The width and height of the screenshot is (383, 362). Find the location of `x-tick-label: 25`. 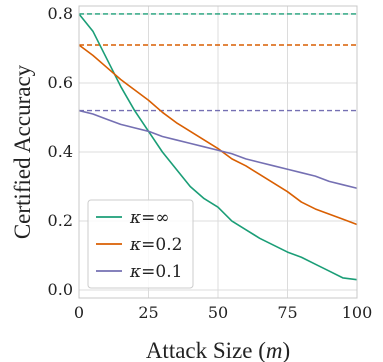

x-tick-label: 25 is located at coordinates (148, 312).